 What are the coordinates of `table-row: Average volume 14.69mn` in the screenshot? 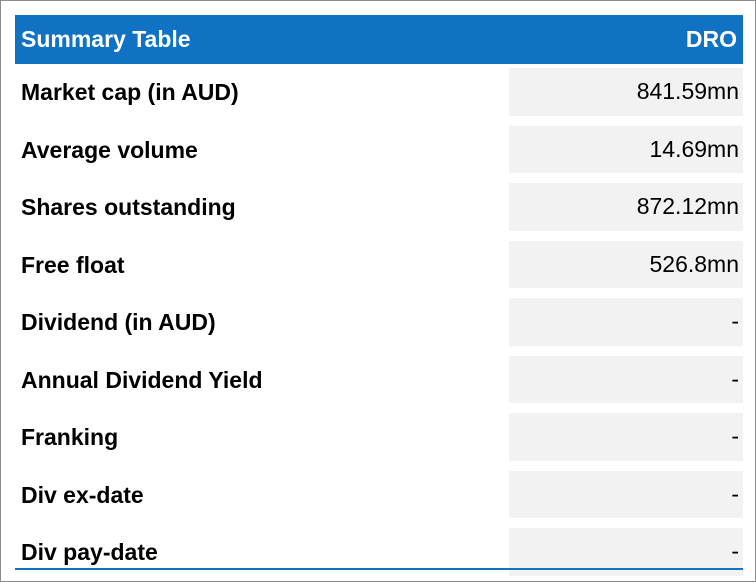 It's located at (379, 151).